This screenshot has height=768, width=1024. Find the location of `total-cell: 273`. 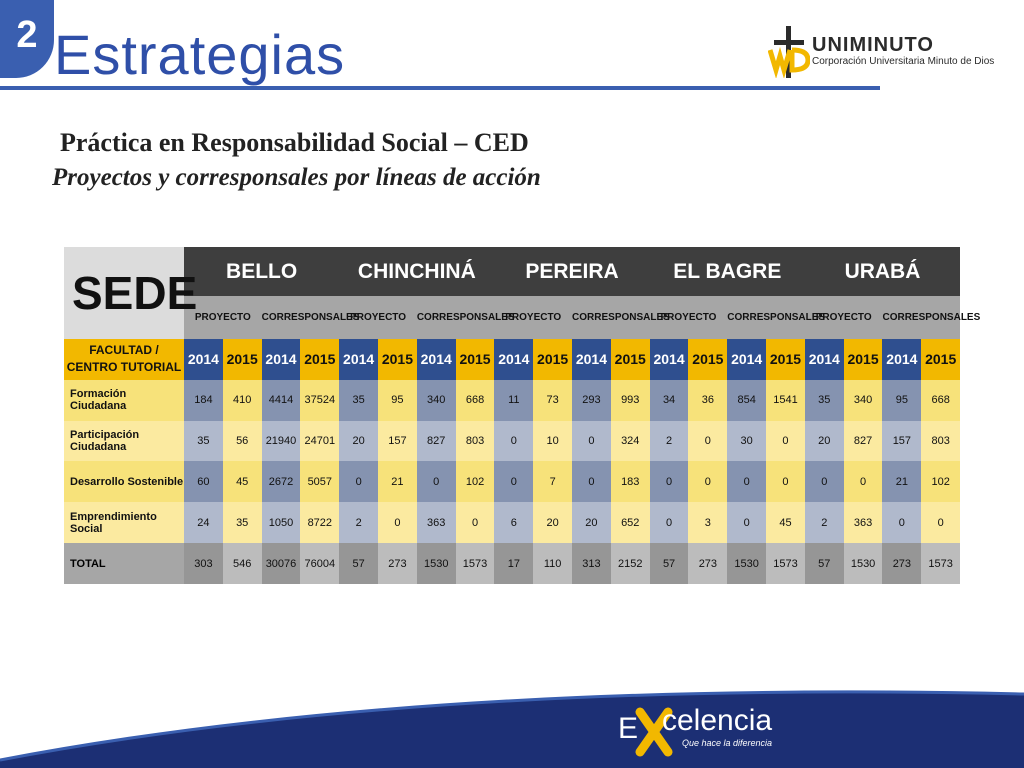

total-cell: 273 is located at coordinates (708, 563).